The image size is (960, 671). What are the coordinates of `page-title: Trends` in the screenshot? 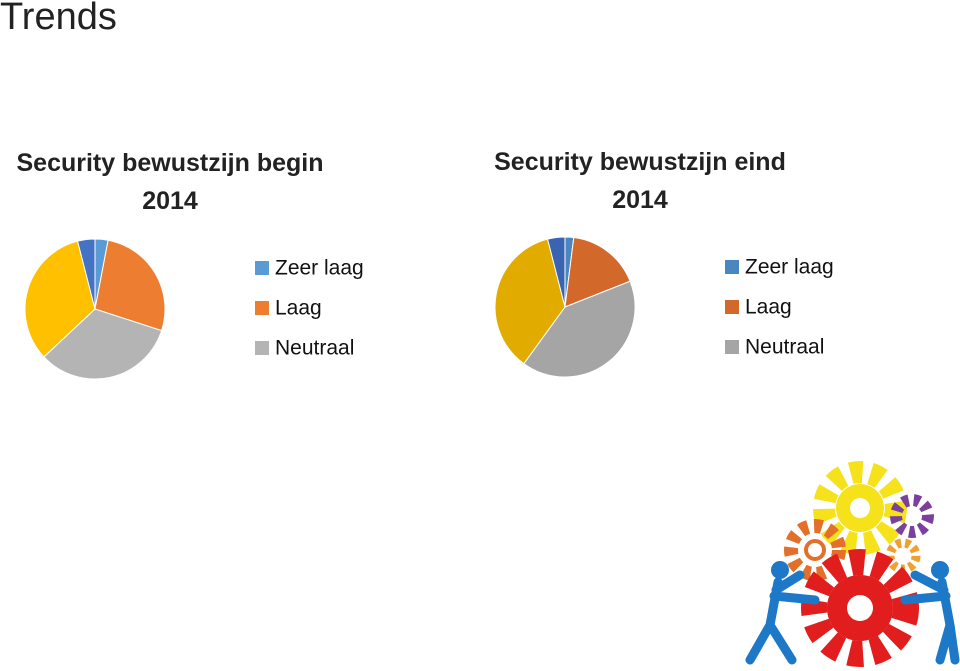 It's located at (58, 19).